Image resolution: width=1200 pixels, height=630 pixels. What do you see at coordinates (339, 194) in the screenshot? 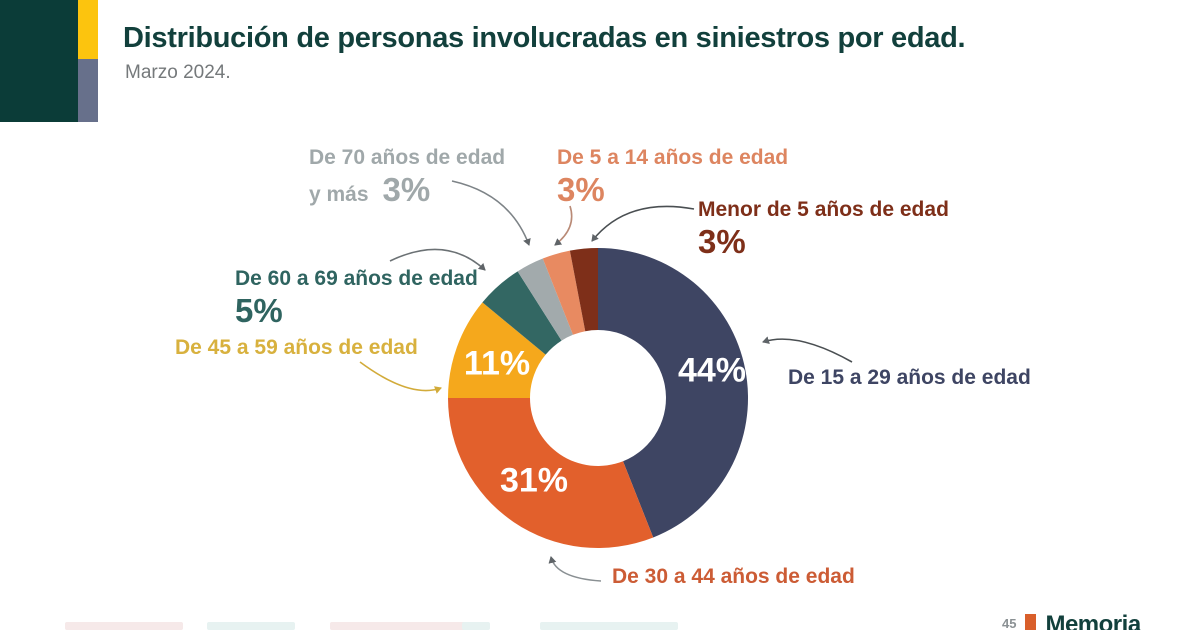
I see `label-text: y más` at bounding box center [339, 194].